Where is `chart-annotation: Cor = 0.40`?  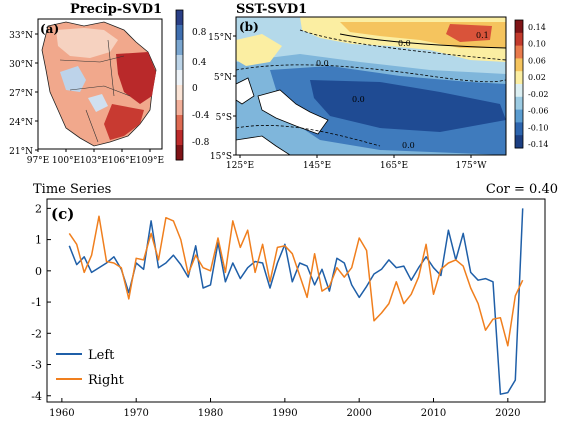 chart-annotation: Cor = 0.40 is located at coordinates (522, 189).